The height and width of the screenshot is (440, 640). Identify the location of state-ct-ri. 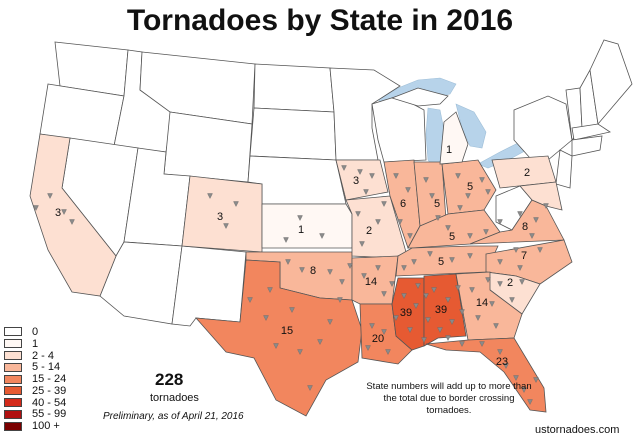
(587, 146).